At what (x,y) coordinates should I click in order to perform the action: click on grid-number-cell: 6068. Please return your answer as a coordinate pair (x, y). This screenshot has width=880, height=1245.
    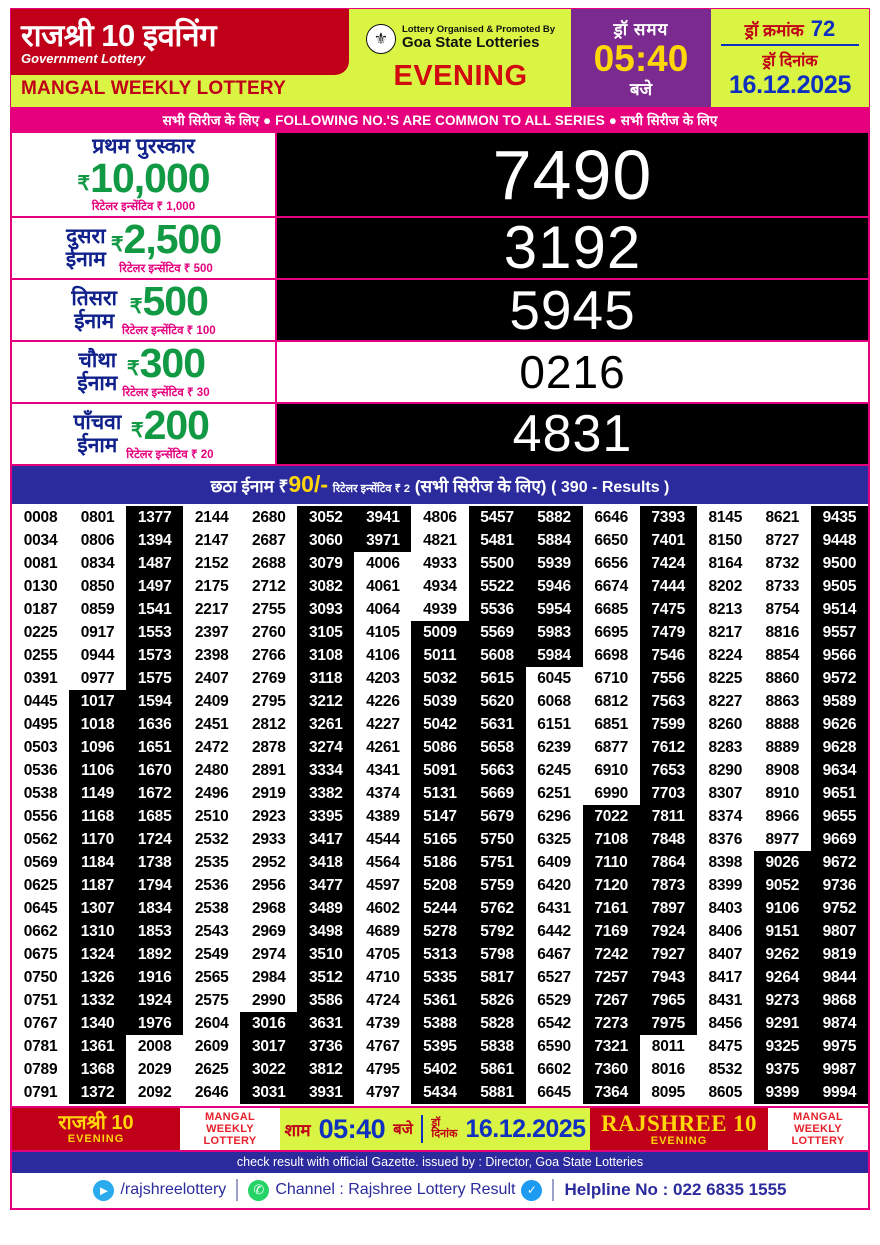
    Looking at the image, I should click on (554, 702).